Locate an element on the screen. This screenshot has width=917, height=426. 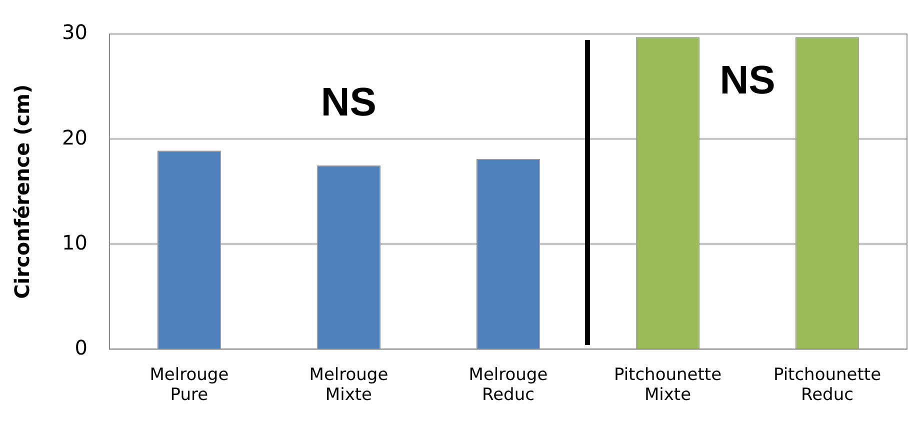
x-tick-label: Pitchounette Mixte is located at coordinates (668, 385).